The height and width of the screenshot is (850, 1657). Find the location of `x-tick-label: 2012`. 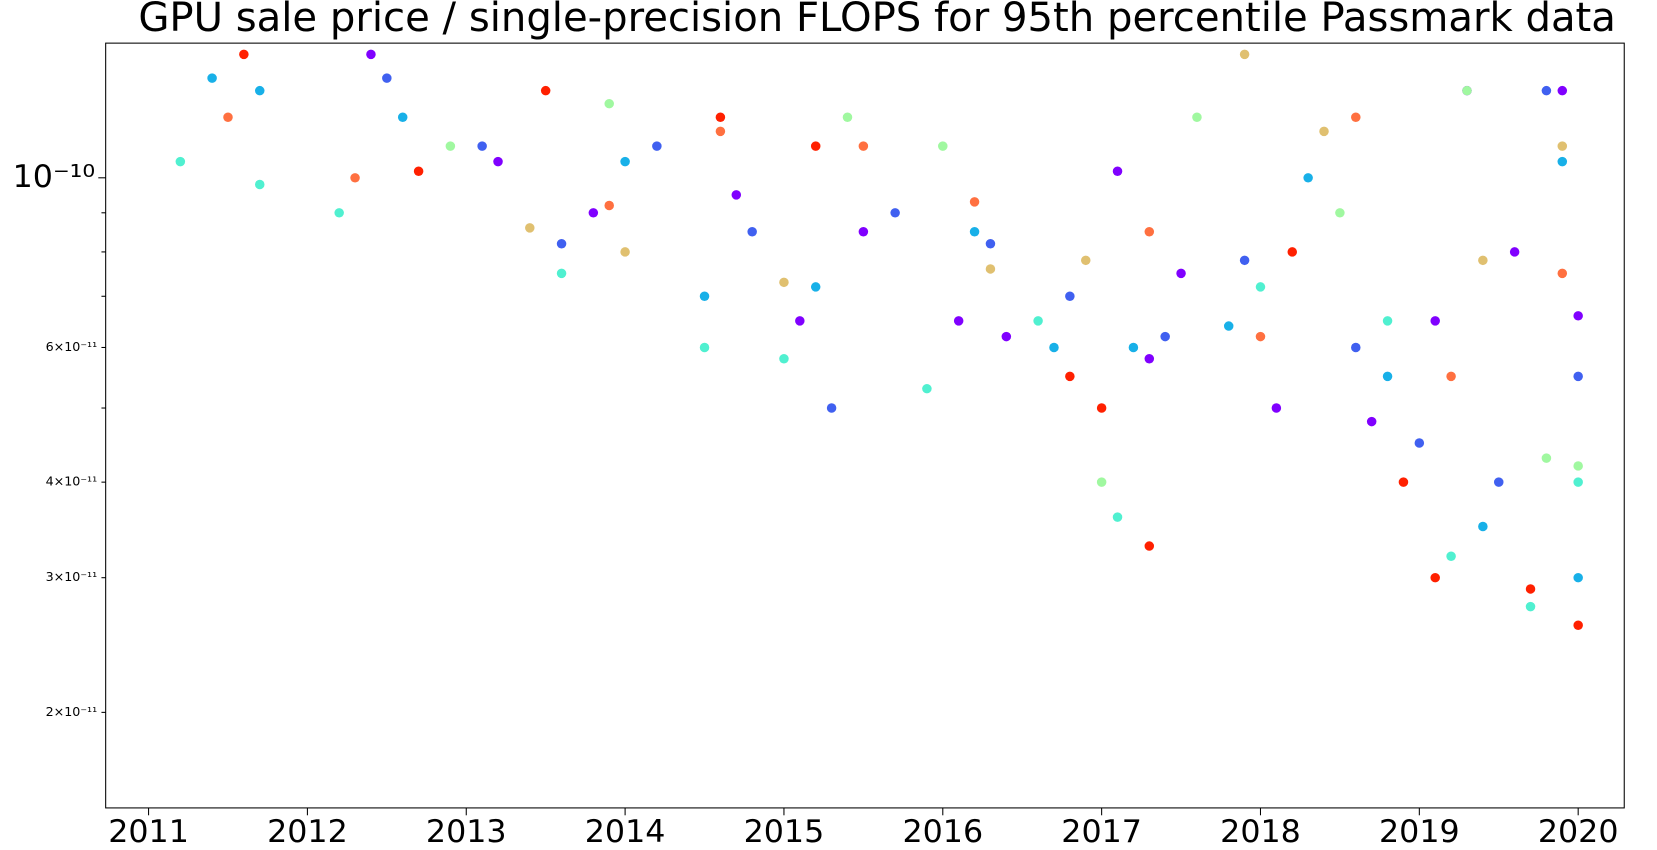

x-tick-label: 2012 is located at coordinates (307, 832).